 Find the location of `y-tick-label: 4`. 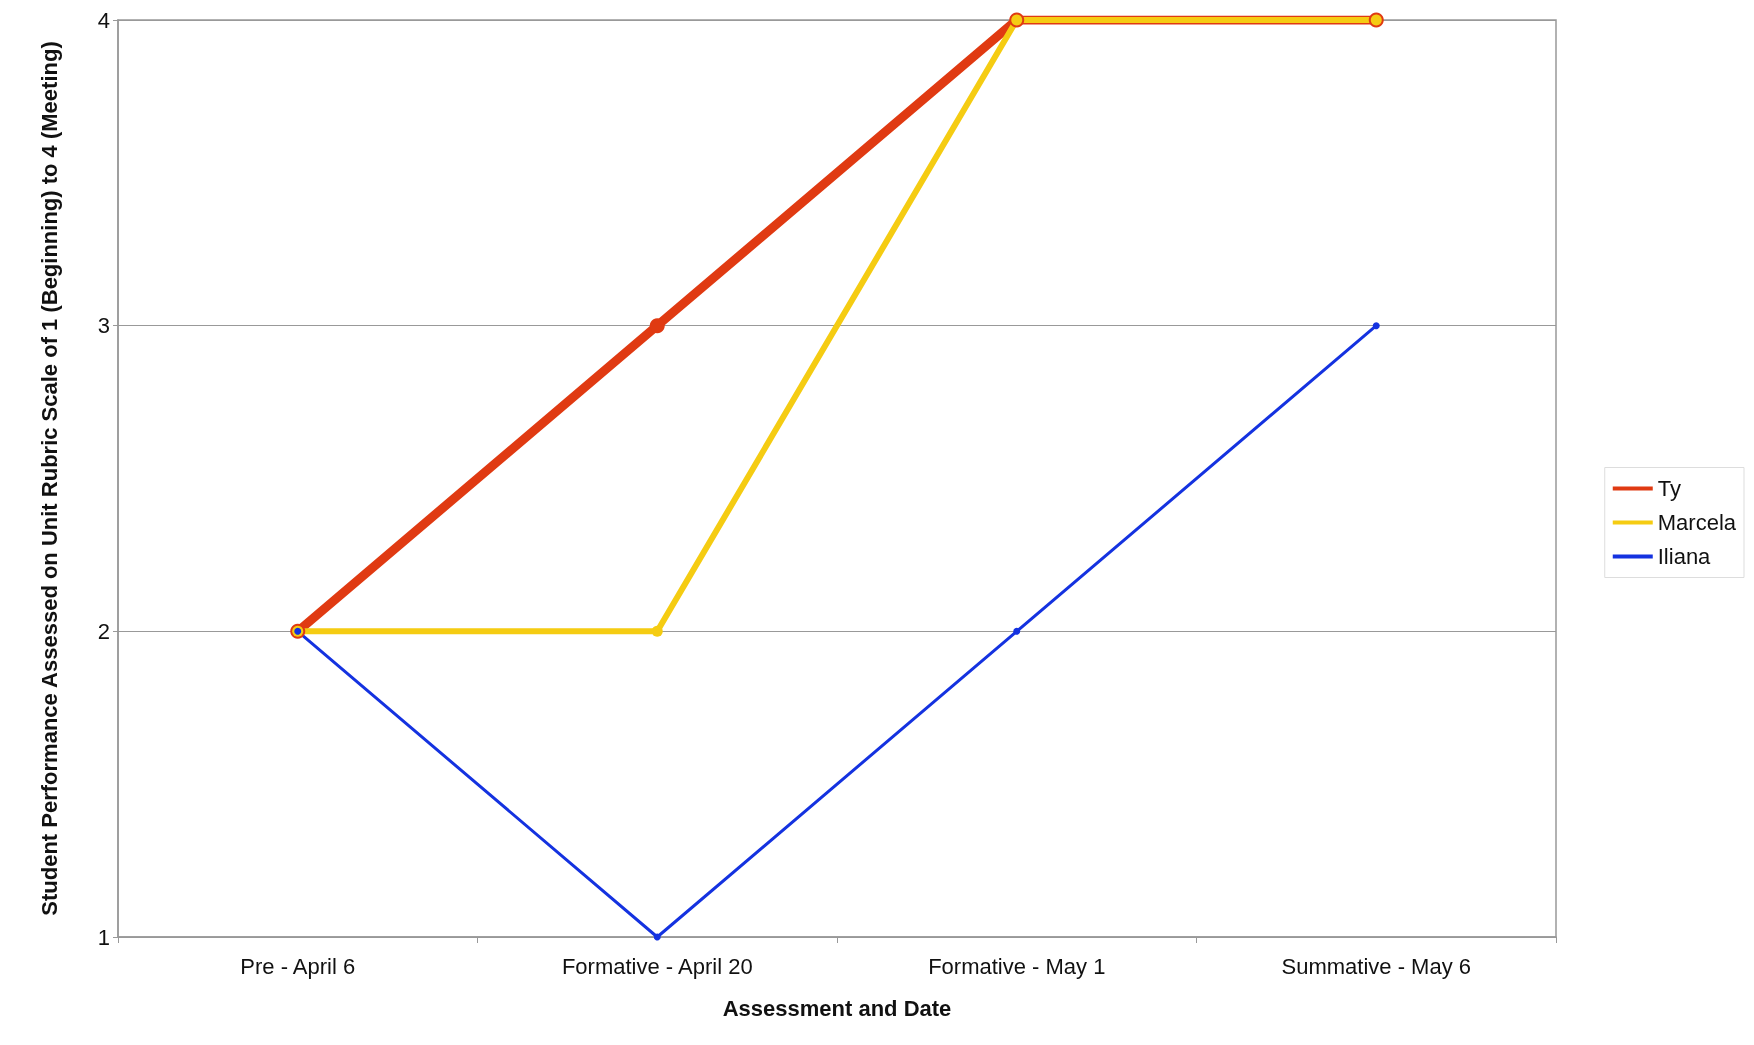

y-tick-label: 4 is located at coordinates (103, 20).